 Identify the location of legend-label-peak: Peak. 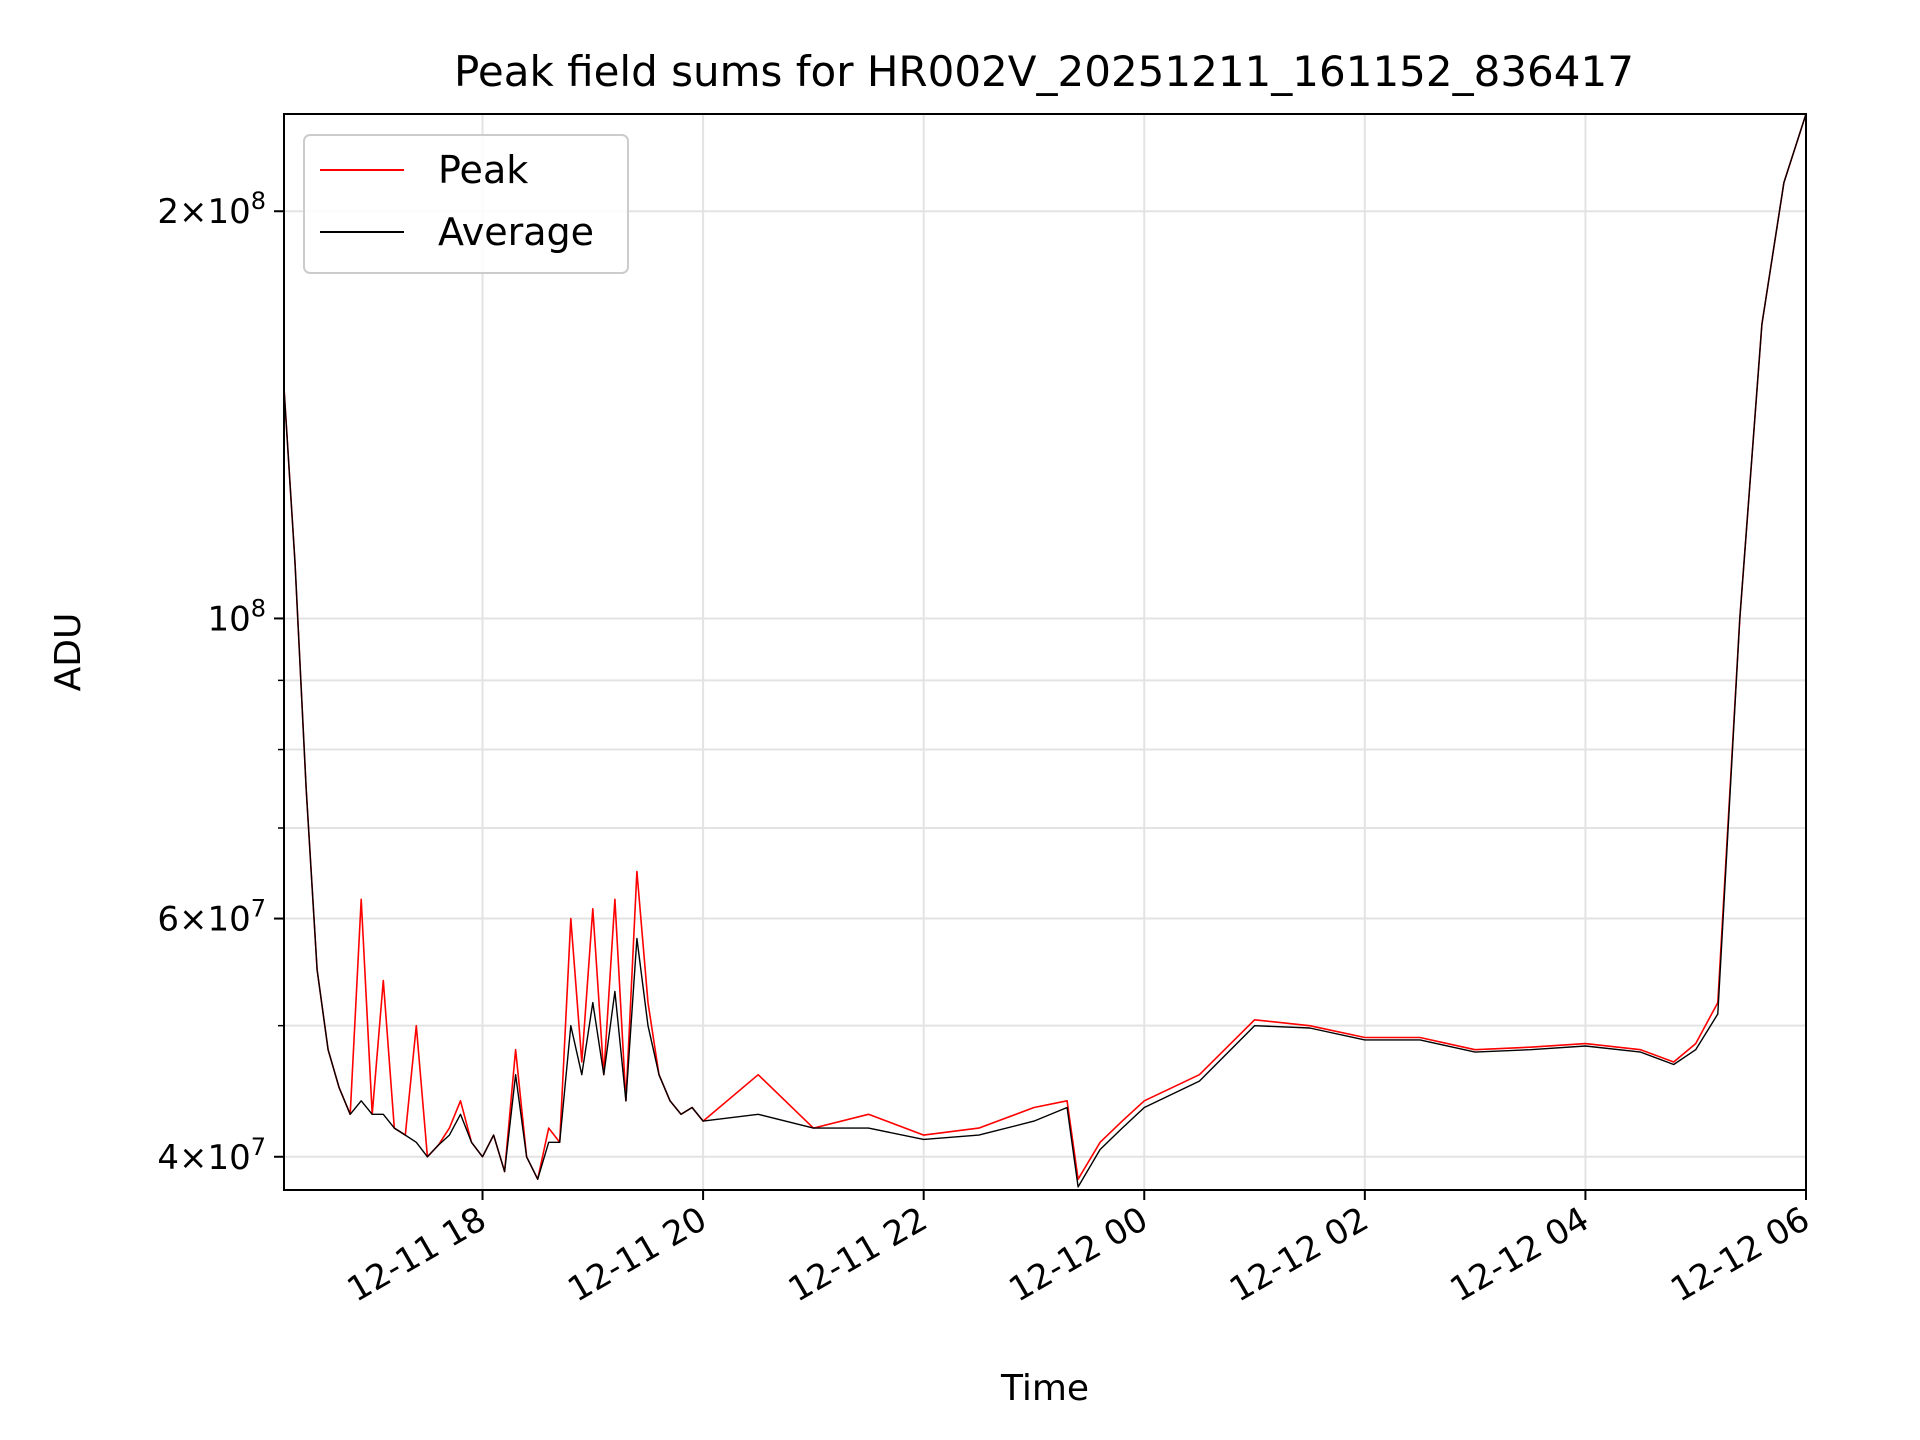
(483, 170).